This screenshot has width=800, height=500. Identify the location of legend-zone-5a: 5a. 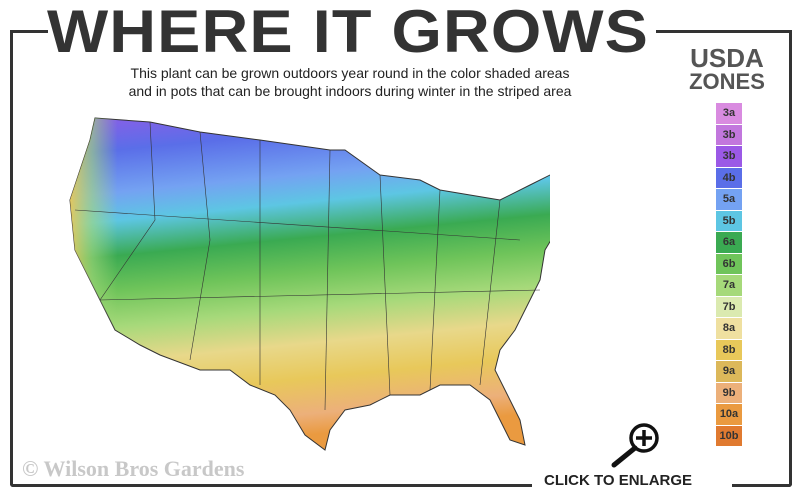
(729, 199).